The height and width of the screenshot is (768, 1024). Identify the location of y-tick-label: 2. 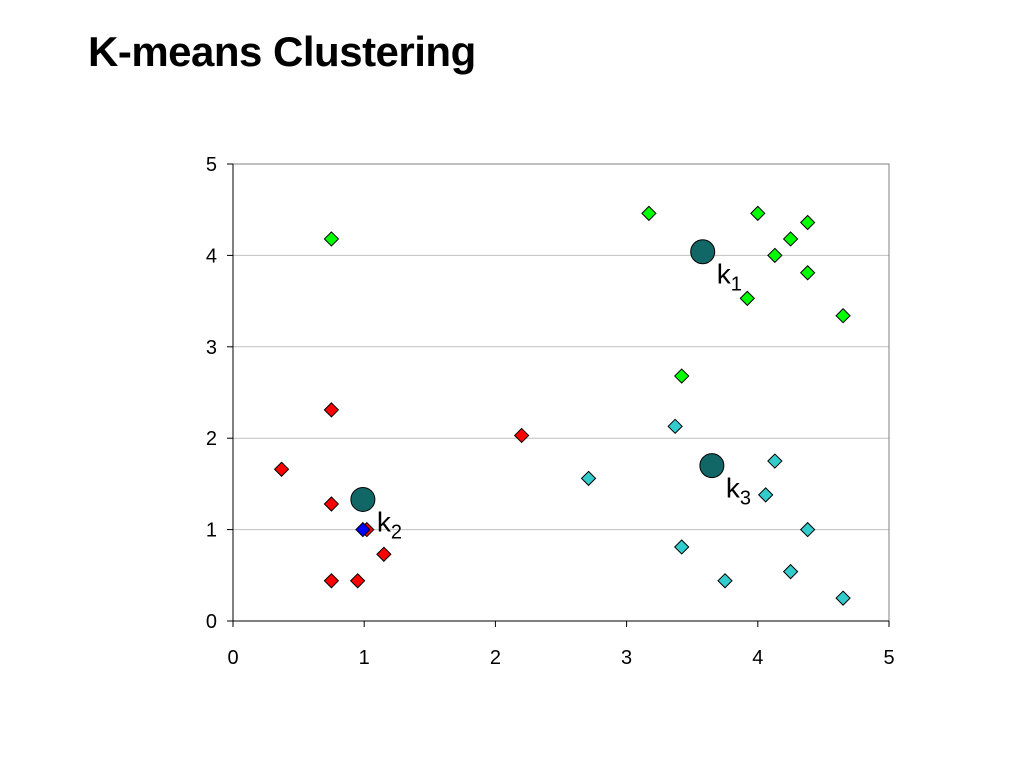
(211, 439).